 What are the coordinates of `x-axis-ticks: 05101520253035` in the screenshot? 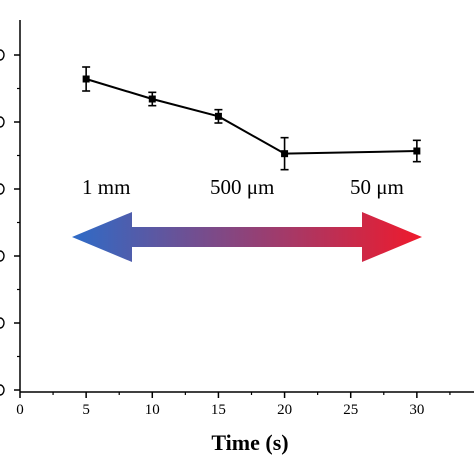 It's located at (233, 405).